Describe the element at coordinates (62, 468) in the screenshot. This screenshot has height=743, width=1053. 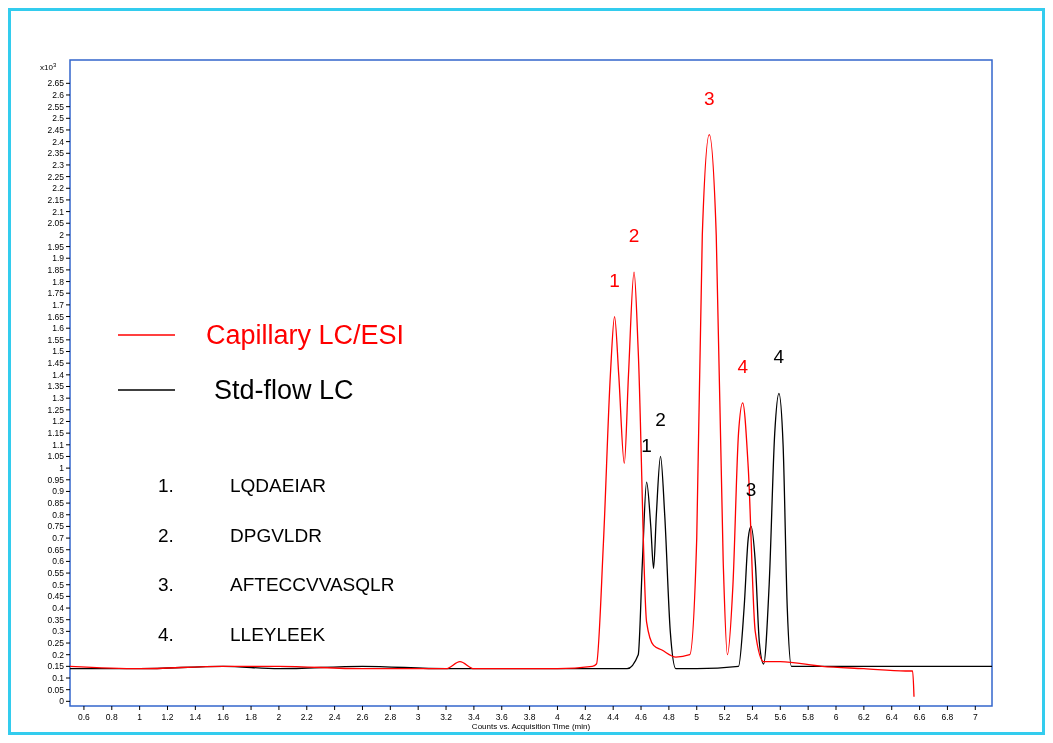
I see `y-tick-label: 1` at that location.